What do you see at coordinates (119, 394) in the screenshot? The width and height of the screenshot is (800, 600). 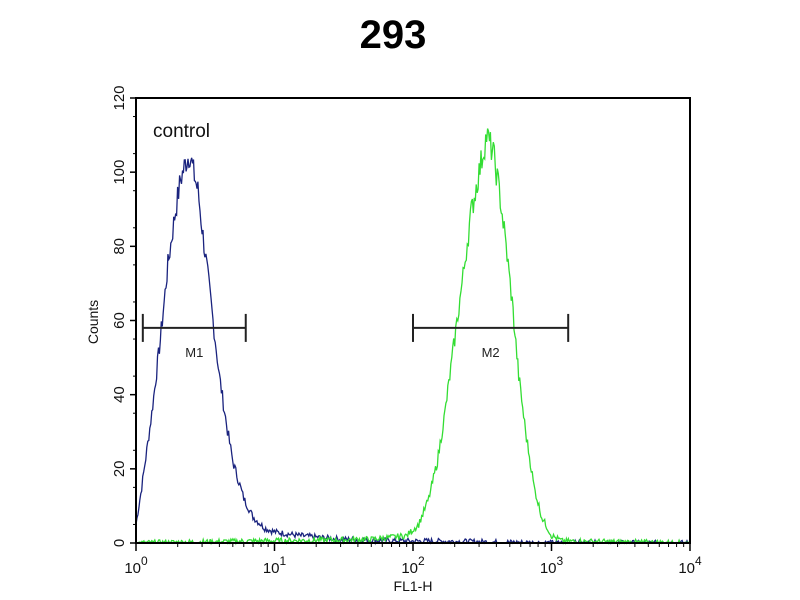 I see `y-tick-label: 40` at bounding box center [119, 394].